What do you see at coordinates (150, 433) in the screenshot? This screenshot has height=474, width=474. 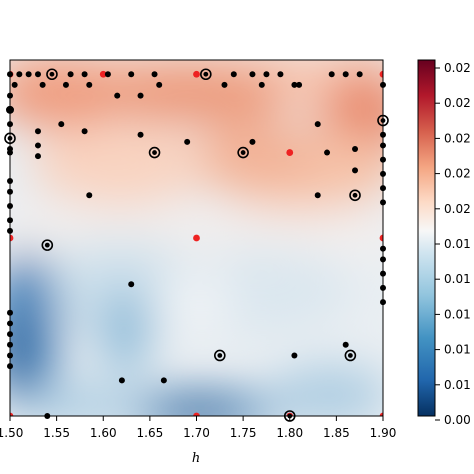 I see `x-tick-label: 1.65` at bounding box center [150, 433].